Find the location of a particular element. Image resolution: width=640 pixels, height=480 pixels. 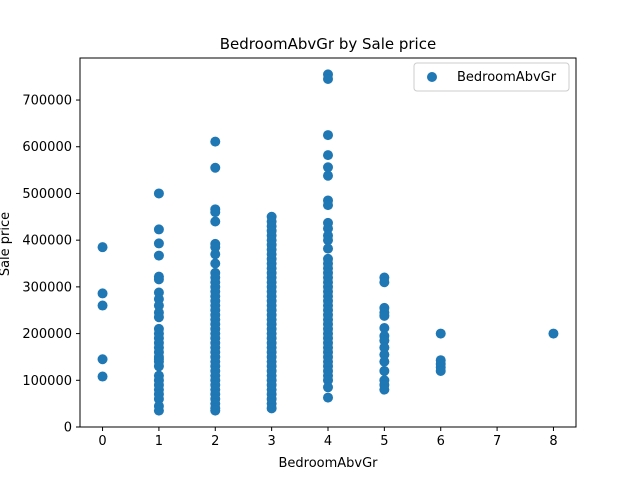

x-tick-label: 0 is located at coordinates (102, 441).